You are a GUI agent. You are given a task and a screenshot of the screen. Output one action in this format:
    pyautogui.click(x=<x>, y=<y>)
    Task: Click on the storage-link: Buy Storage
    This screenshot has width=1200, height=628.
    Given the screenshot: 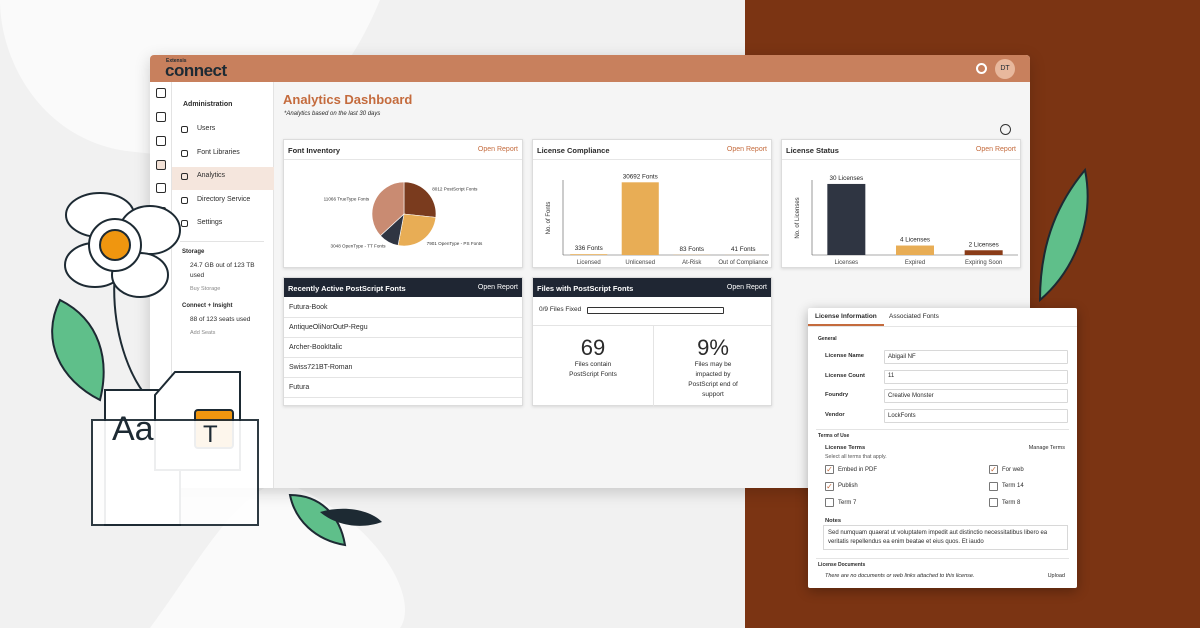 What is the action you would take?
    pyautogui.click(x=205, y=289)
    